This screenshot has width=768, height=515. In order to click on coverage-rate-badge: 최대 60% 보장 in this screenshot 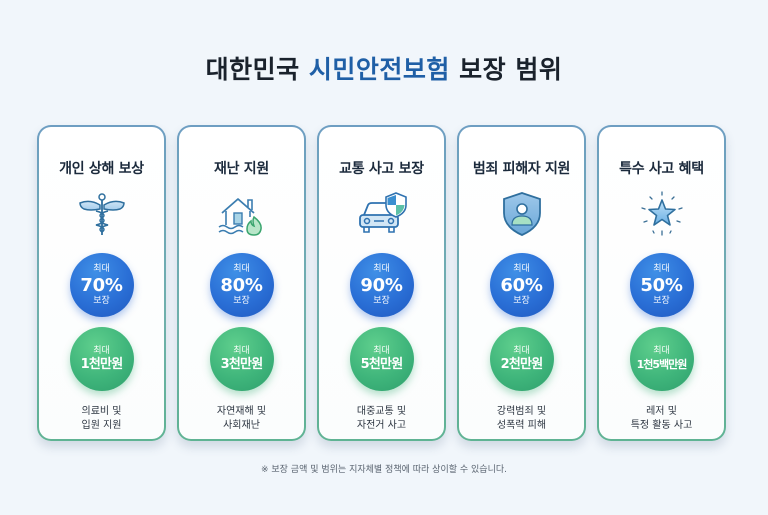, I will do `click(521, 285)`.